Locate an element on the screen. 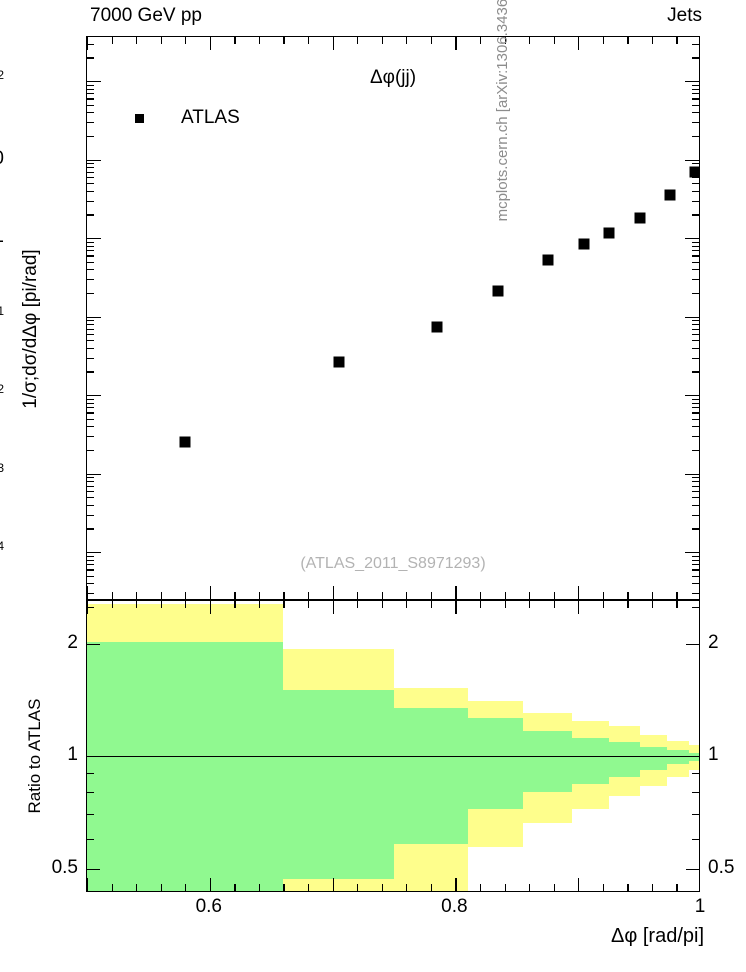  y-tick-label: 1 is located at coordinates (2, 237).